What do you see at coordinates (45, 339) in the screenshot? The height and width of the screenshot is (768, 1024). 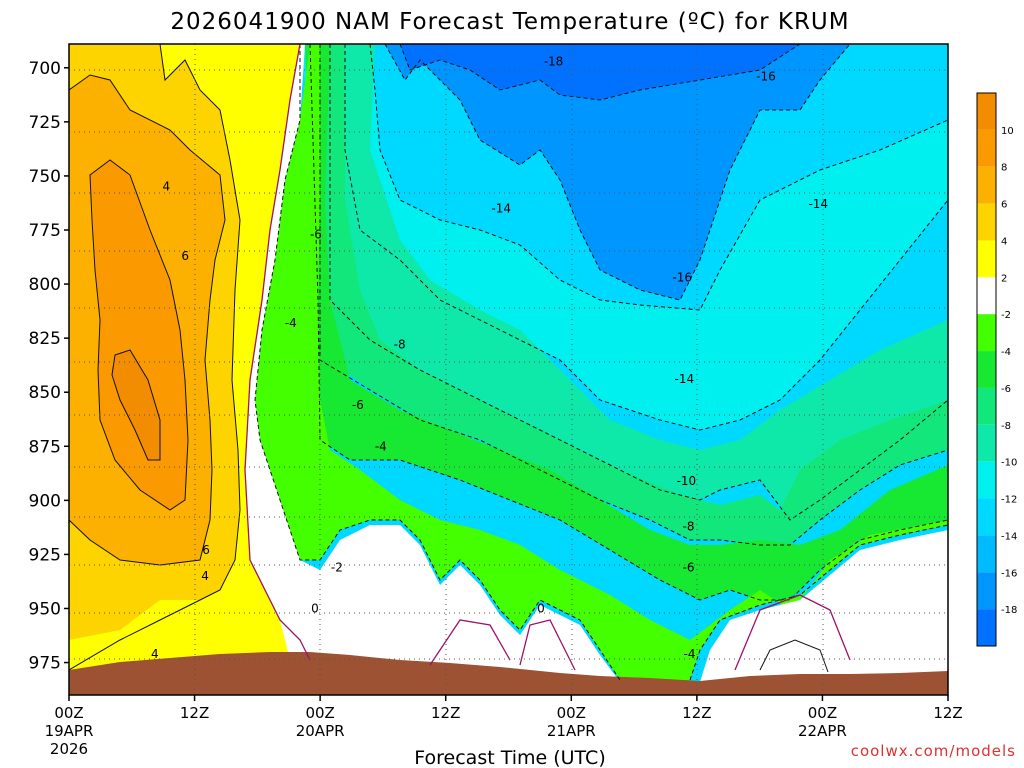 I see `y-tick-label: 825` at bounding box center [45, 339].